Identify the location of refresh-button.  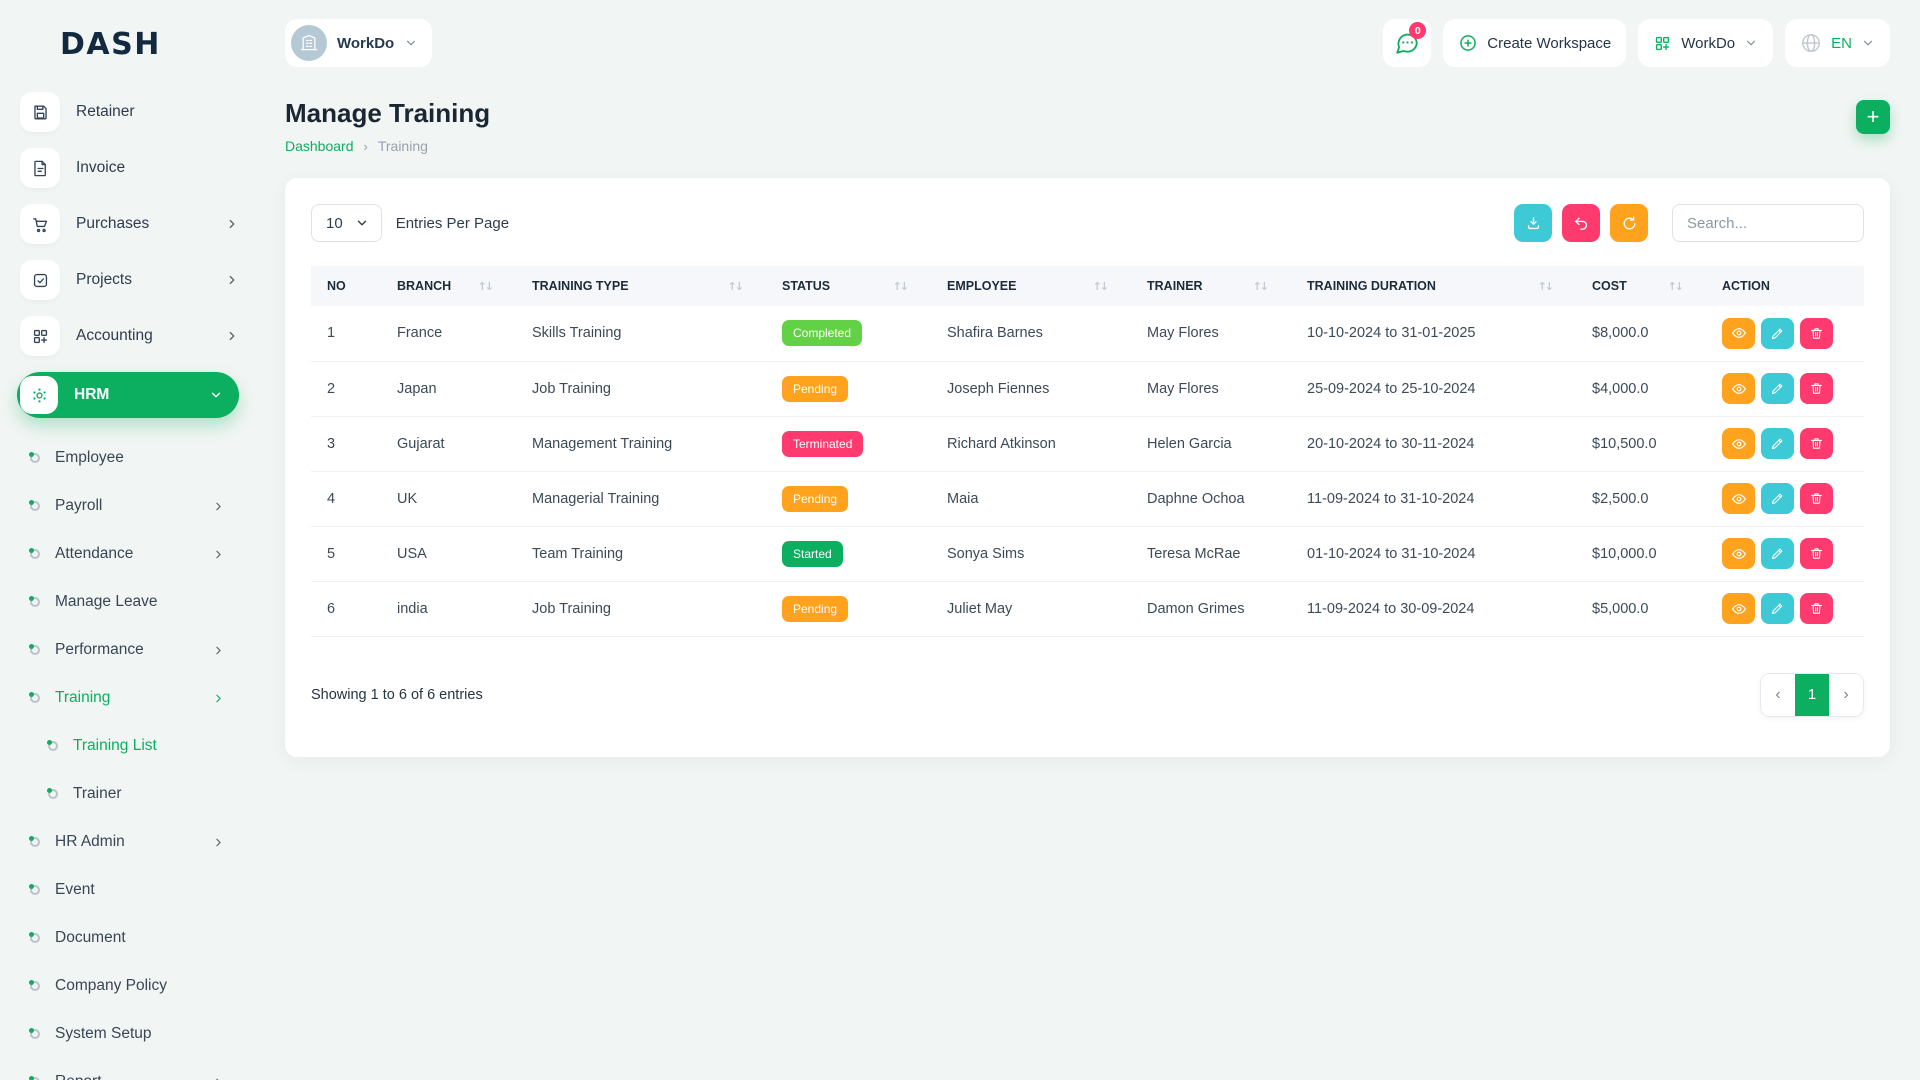
(1629, 223).